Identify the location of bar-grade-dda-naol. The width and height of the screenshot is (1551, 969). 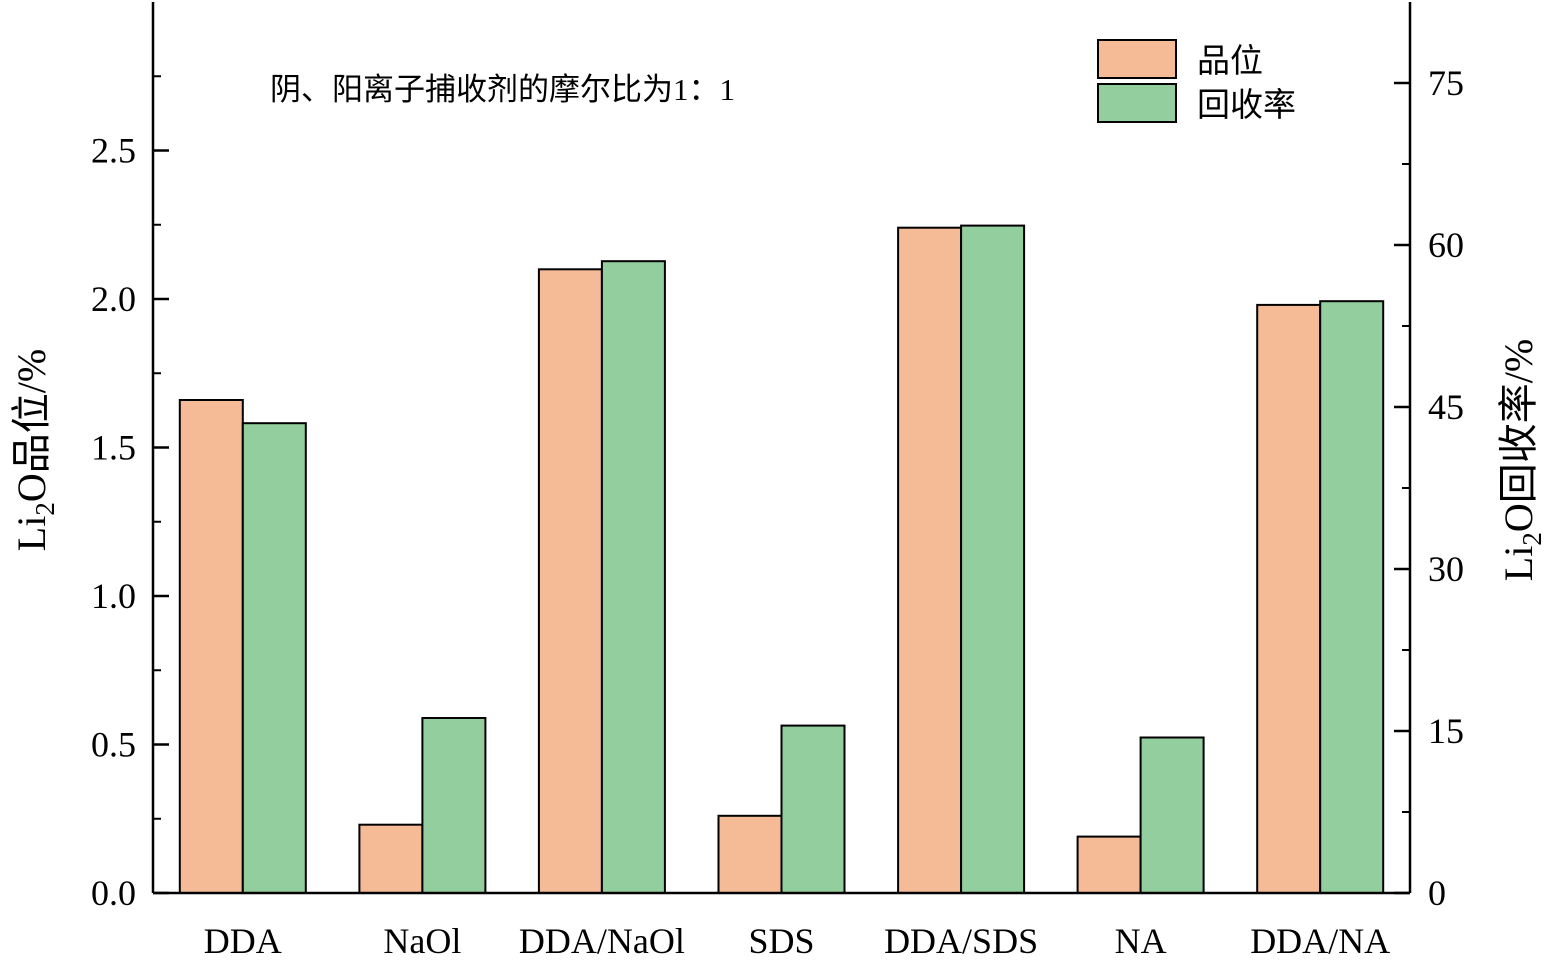
(570, 581).